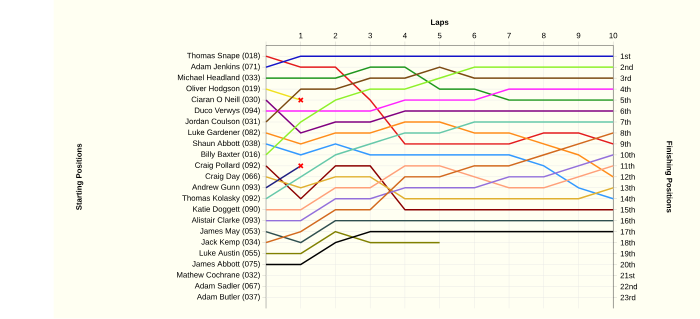 Image resolution: width=700 pixels, height=319 pixels. I want to click on line-series, so click(439, 149).